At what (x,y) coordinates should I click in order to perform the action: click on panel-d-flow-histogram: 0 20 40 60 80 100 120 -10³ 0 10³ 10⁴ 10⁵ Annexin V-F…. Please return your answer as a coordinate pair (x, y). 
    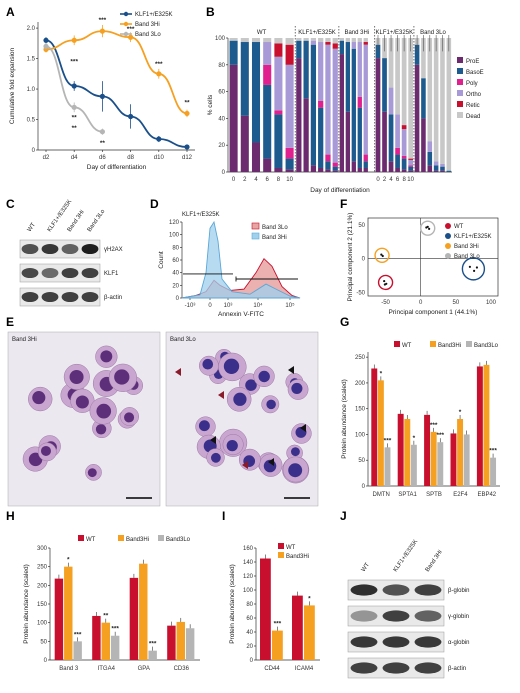
    Looking at the image, I should click on (229, 265).